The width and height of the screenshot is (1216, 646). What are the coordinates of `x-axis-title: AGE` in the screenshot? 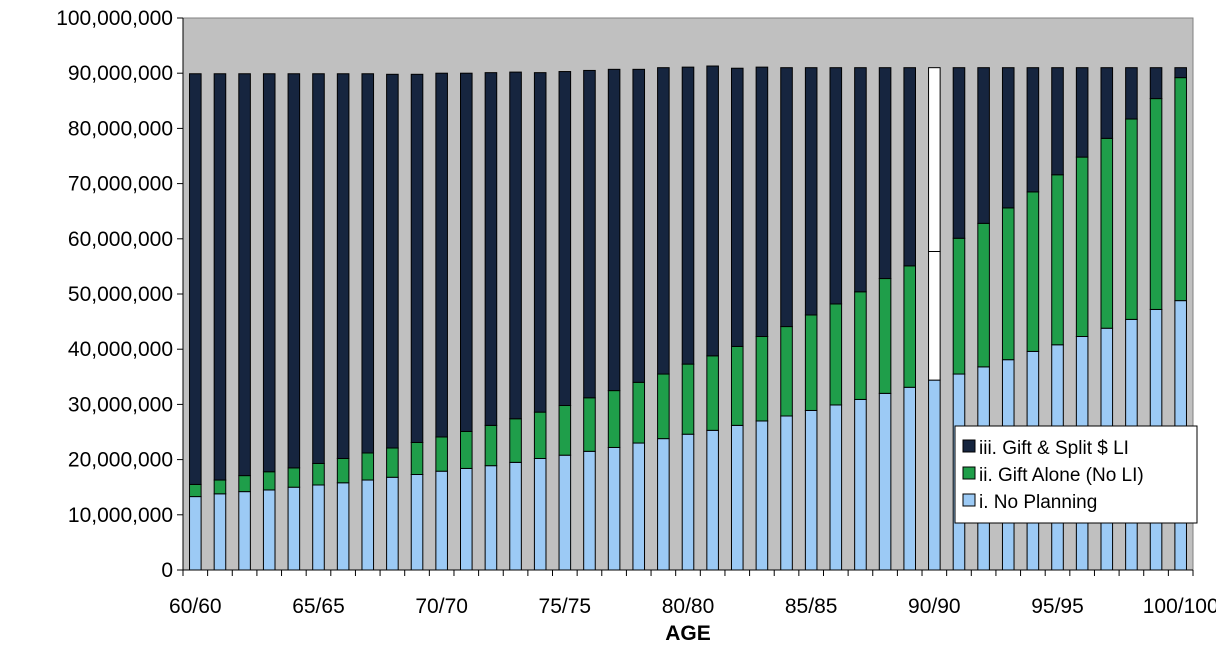 It's located at (688, 633).